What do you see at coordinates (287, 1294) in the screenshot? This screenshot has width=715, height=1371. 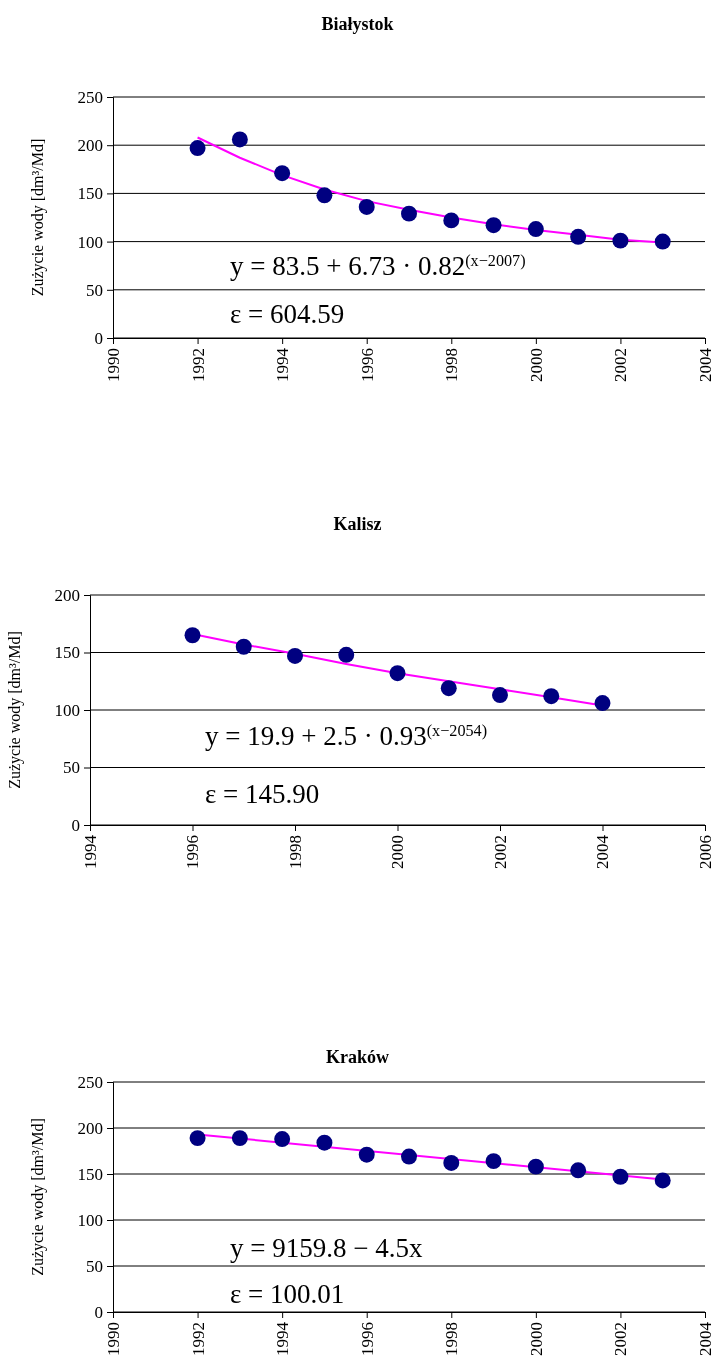 I see `annotation: ε = 100.01` at bounding box center [287, 1294].